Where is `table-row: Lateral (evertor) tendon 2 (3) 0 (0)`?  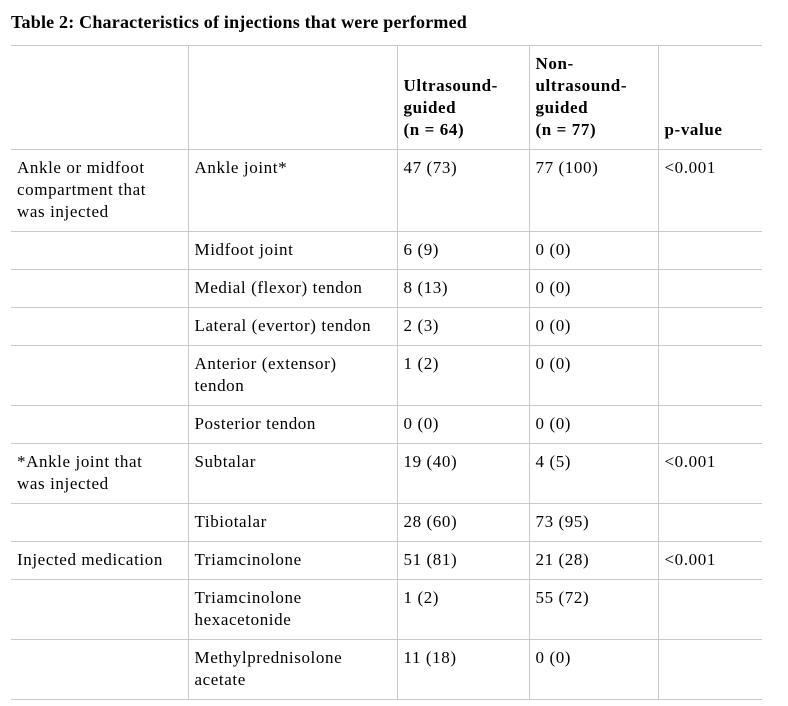 table-row: Lateral (evertor) tendon 2 (3) 0 (0) is located at coordinates (386, 326).